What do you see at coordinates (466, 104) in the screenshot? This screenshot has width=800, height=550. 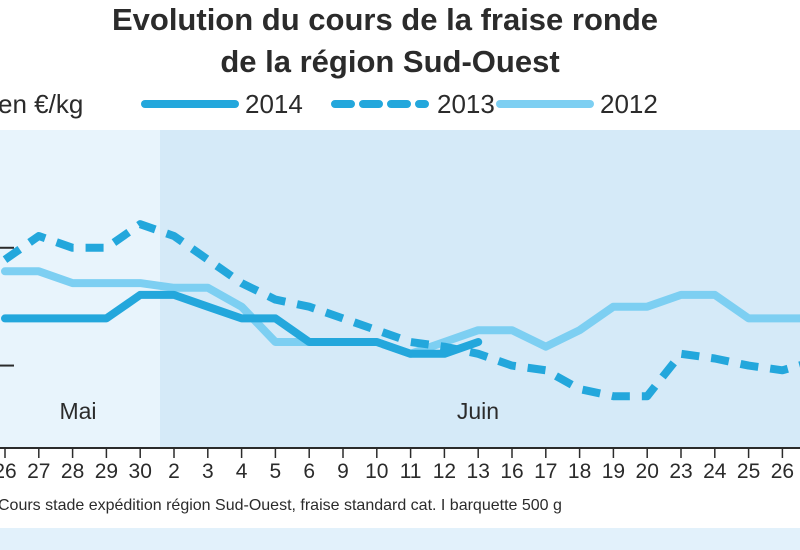 I see `legend-label-2013: 2013` at bounding box center [466, 104].